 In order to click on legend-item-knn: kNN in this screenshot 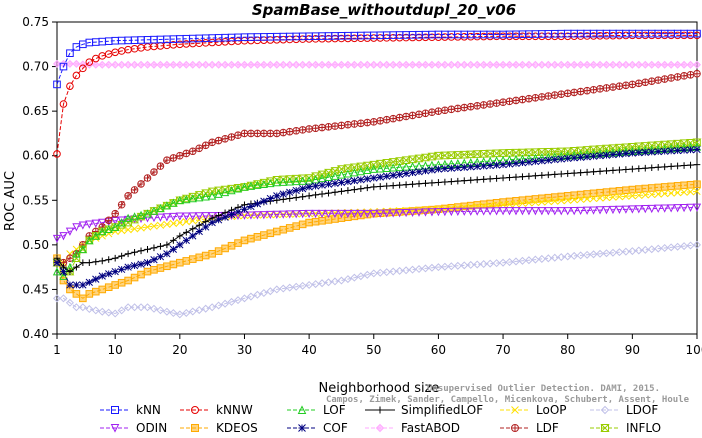, I will do `click(130, 410)`.